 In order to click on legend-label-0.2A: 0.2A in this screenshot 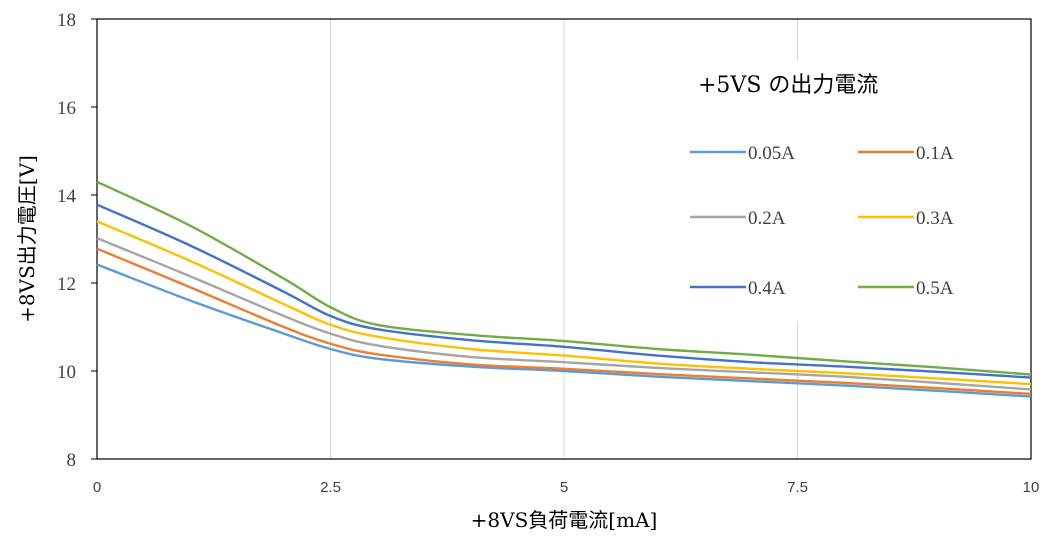, I will do `click(767, 218)`.